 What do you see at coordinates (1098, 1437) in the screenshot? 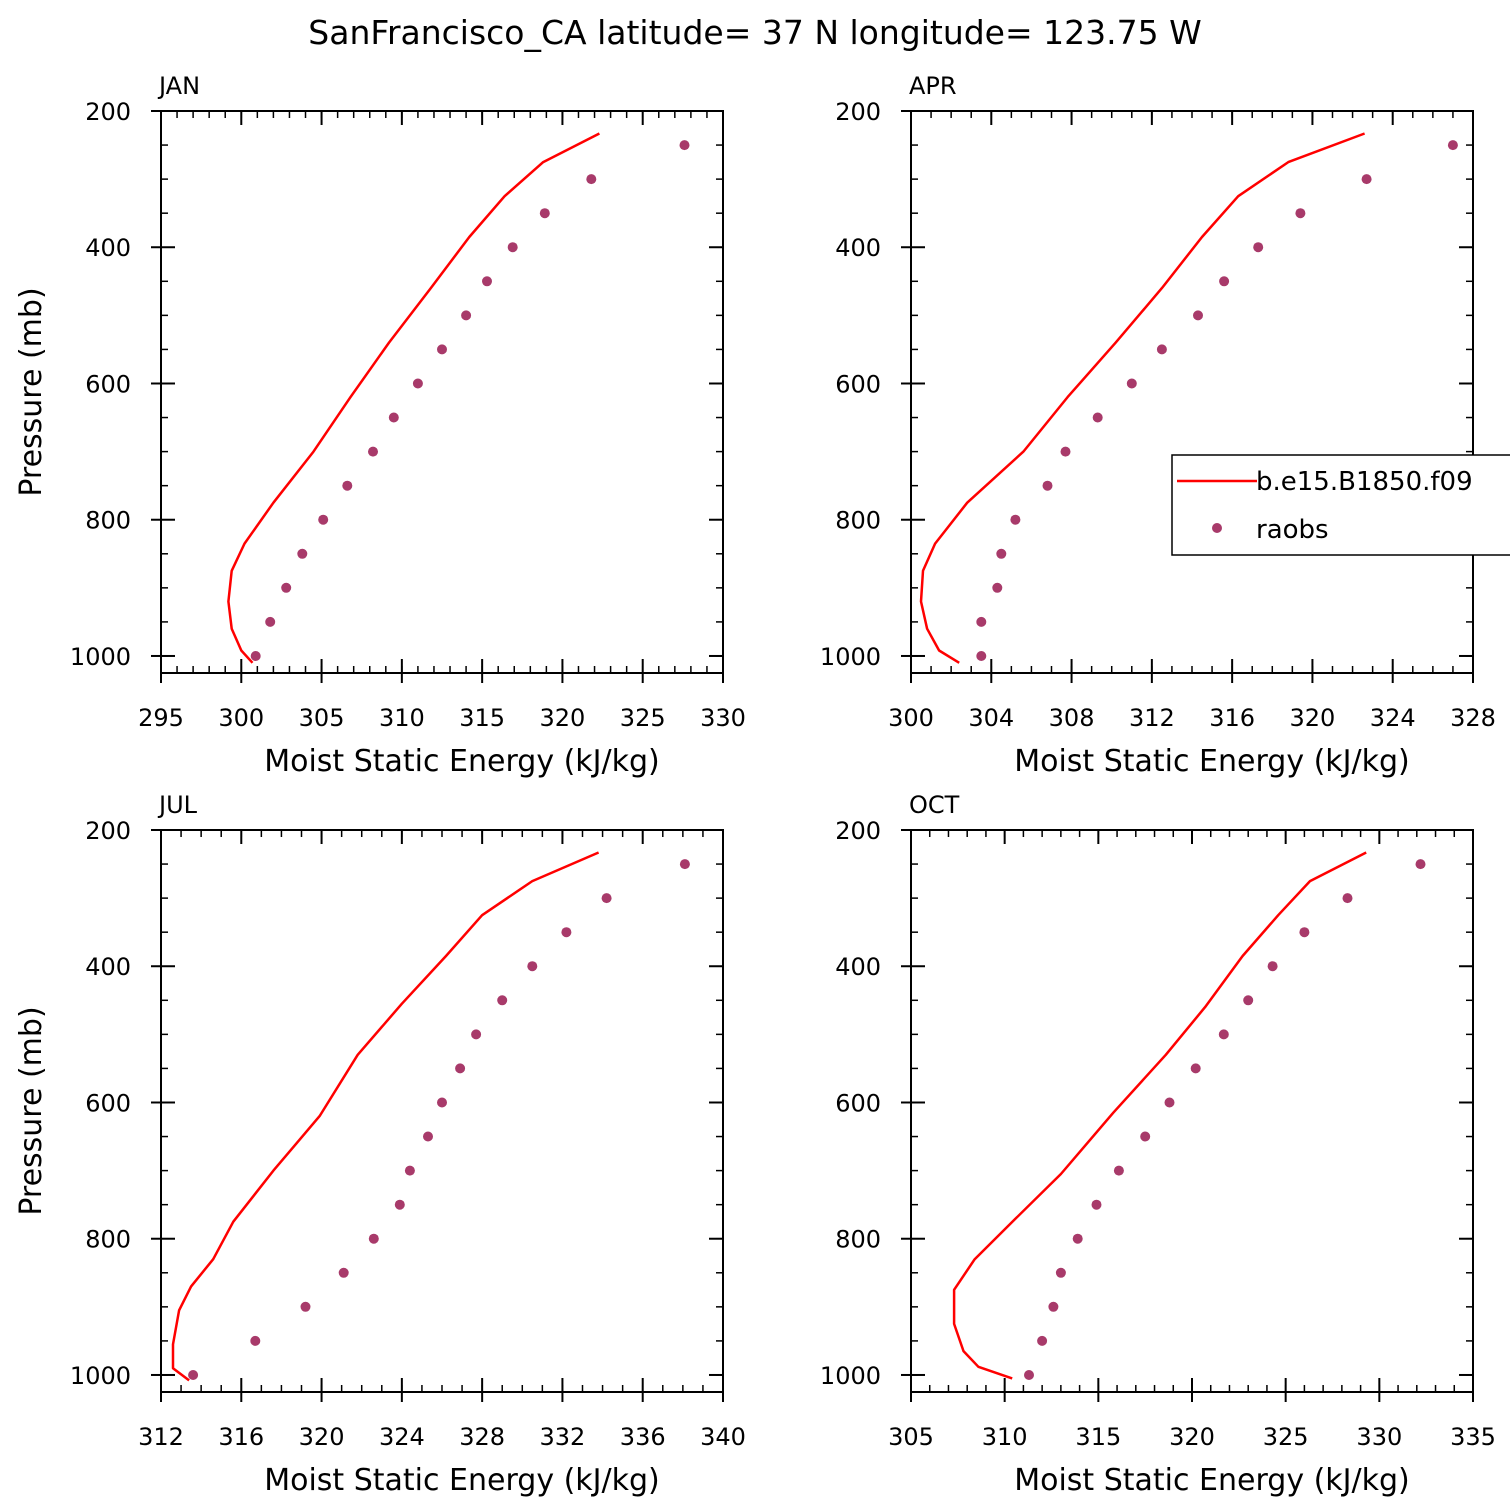
I see `x-tick-label: 315` at bounding box center [1098, 1437].